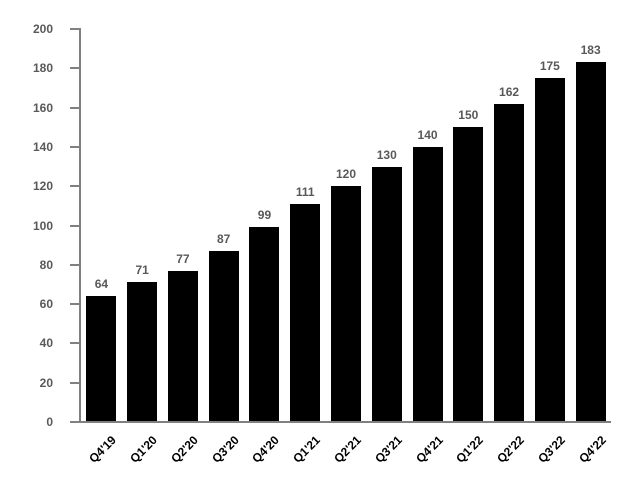  I want to click on y-axis-tick-label: 160, so click(42, 107).